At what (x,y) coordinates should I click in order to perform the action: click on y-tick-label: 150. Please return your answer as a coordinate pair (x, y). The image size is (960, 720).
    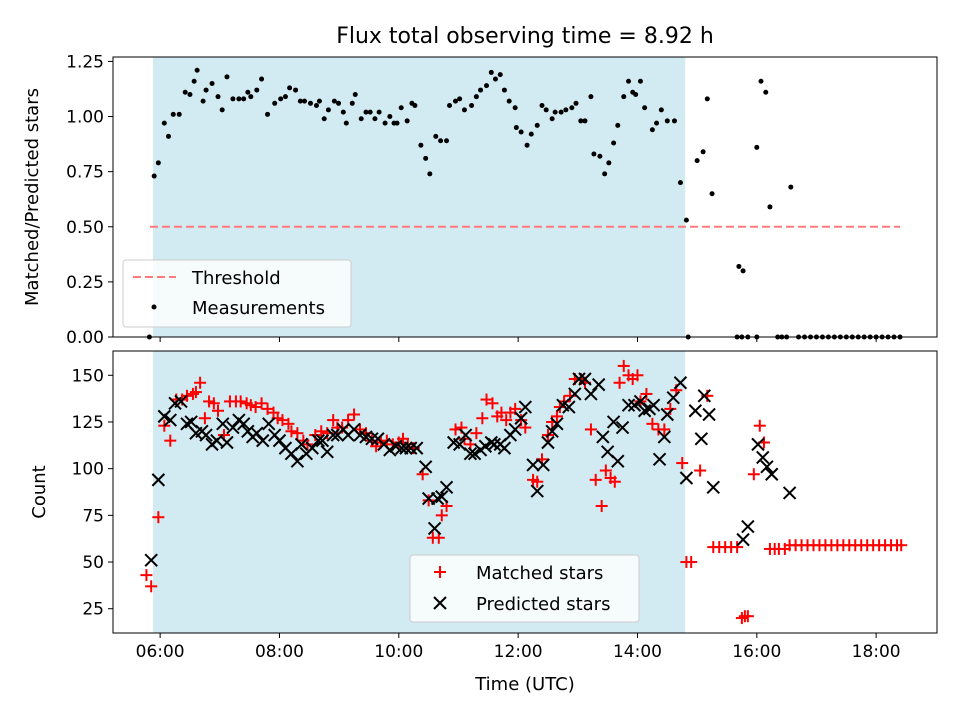
    Looking at the image, I should click on (88, 376).